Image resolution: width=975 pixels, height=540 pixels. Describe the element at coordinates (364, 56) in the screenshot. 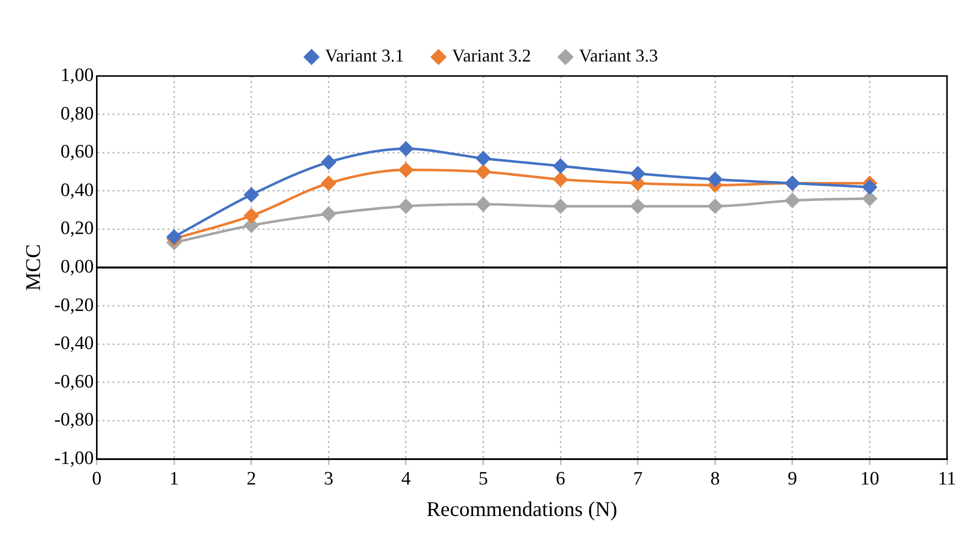

I see `legend-label: Variant 3.1` at that location.